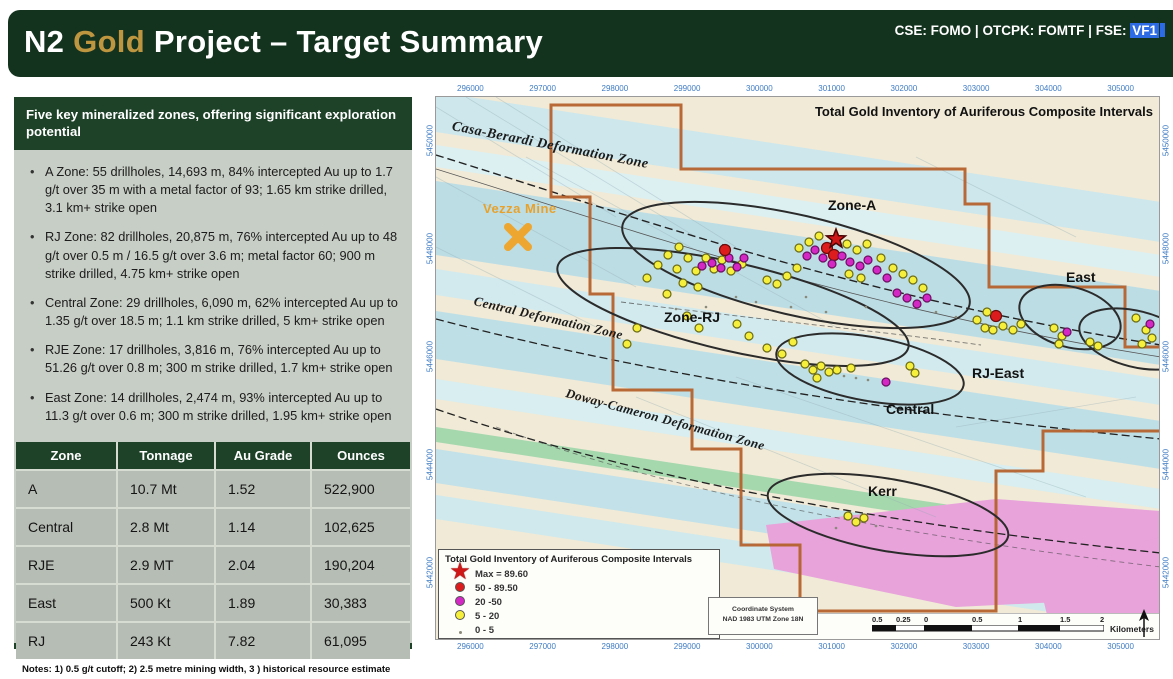 The image size is (1173, 679). I want to click on scale-bar-graphic, so click(988, 628).